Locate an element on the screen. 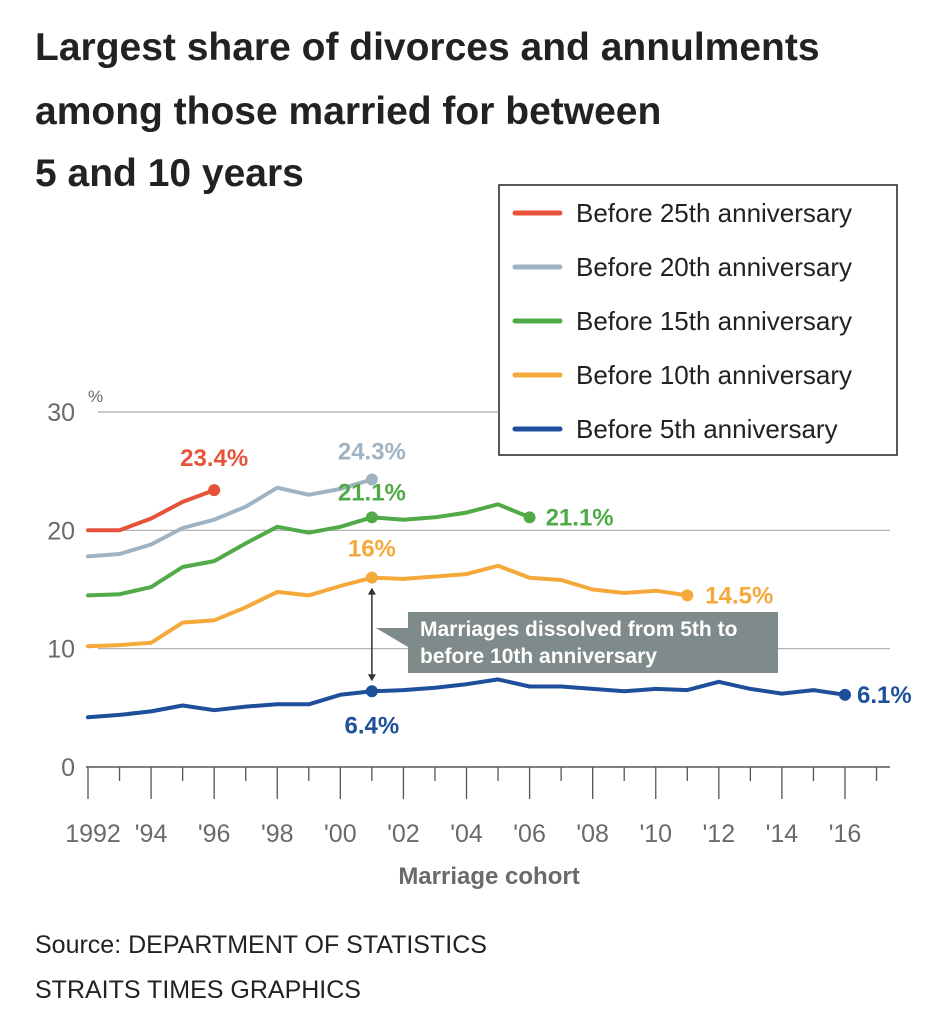 Image resolution: width=950 pixels, height=1034 pixels. callout-line-1: Marriages dissolved from 5th to is located at coordinates (578, 629).